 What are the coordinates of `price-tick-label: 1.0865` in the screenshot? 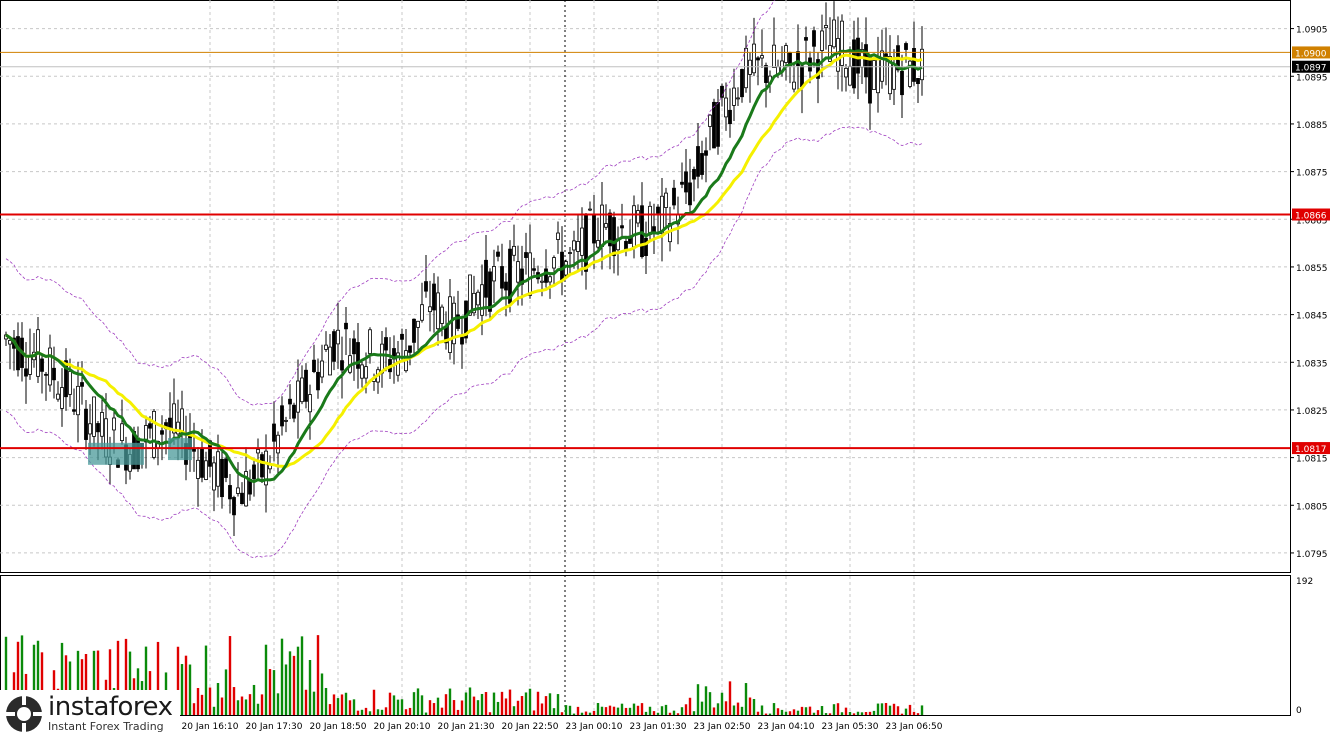 It's located at (1312, 221).